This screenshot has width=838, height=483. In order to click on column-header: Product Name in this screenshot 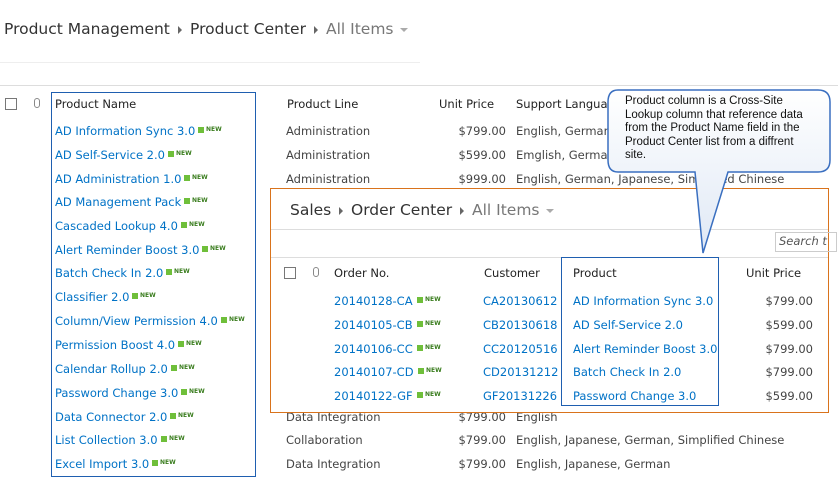, I will do `click(96, 104)`.